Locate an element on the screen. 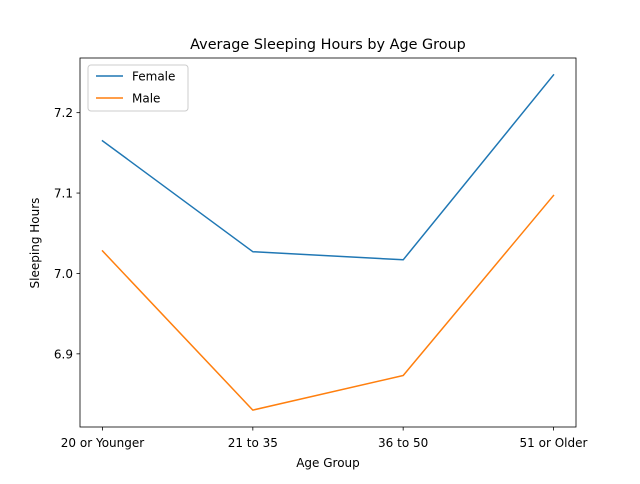 This screenshot has width=640, height=484. legend: Female Male is located at coordinates (138, 88).